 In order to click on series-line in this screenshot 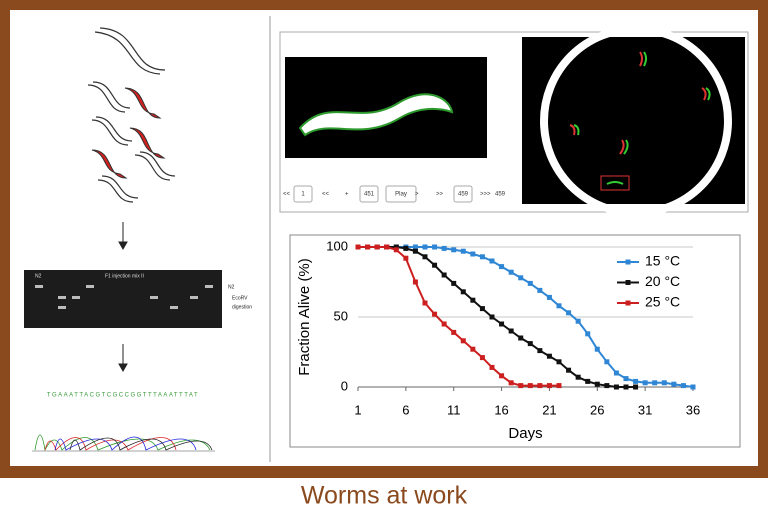, I will do `click(458, 316)`.